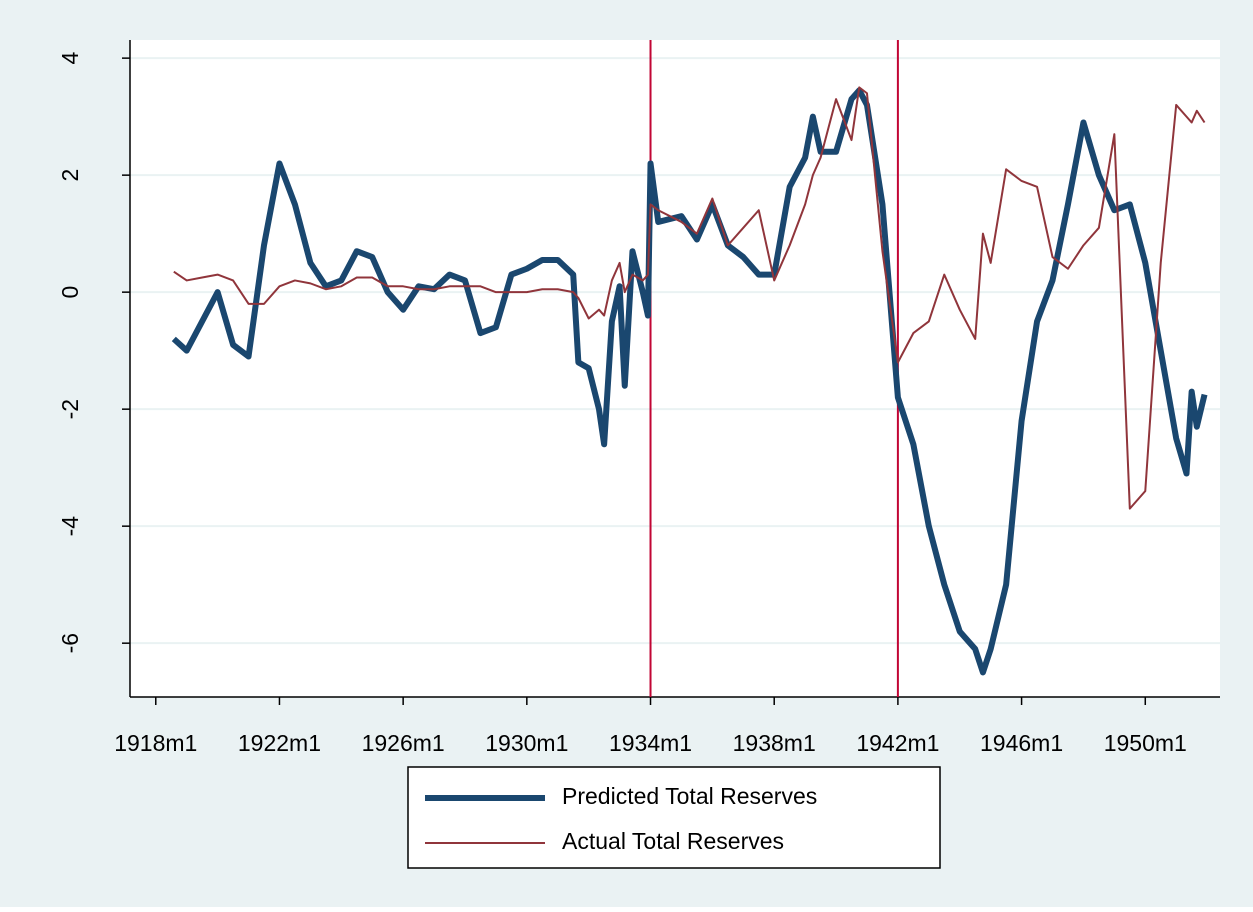 This screenshot has width=1253, height=912. I want to click on x-tick-label: 1930m1, so click(526, 743).